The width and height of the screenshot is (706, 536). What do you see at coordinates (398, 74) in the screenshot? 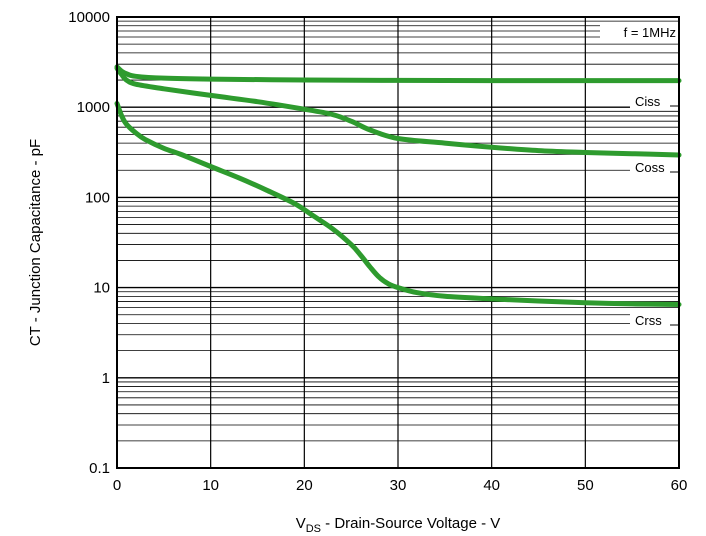
I see `series-line-ciss` at bounding box center [398, 74].